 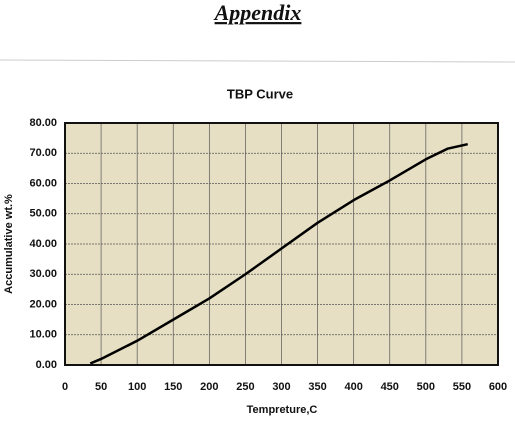 What do you see at coordinates (498, 387) in the screenshot?
I see `x-tick-label: 600` at bounding box center [498, 387].